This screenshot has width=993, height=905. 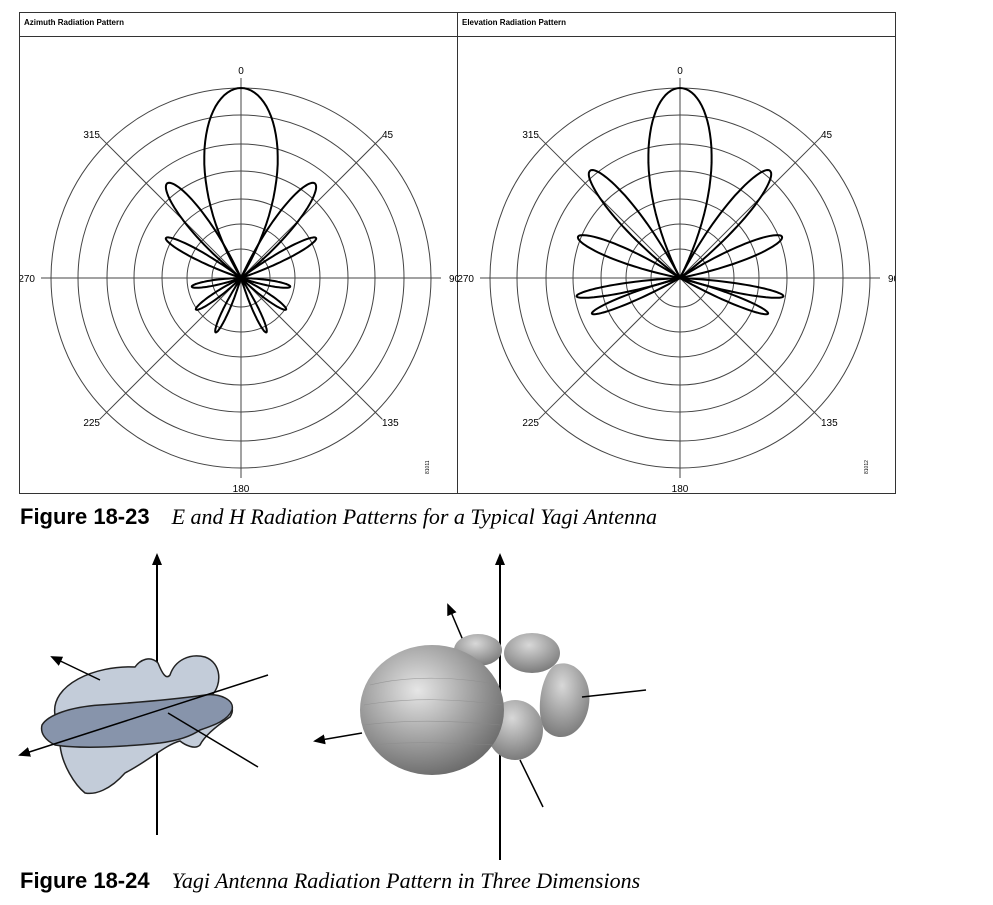 I want to click on upper-lobe, so click(x=532, y=653).